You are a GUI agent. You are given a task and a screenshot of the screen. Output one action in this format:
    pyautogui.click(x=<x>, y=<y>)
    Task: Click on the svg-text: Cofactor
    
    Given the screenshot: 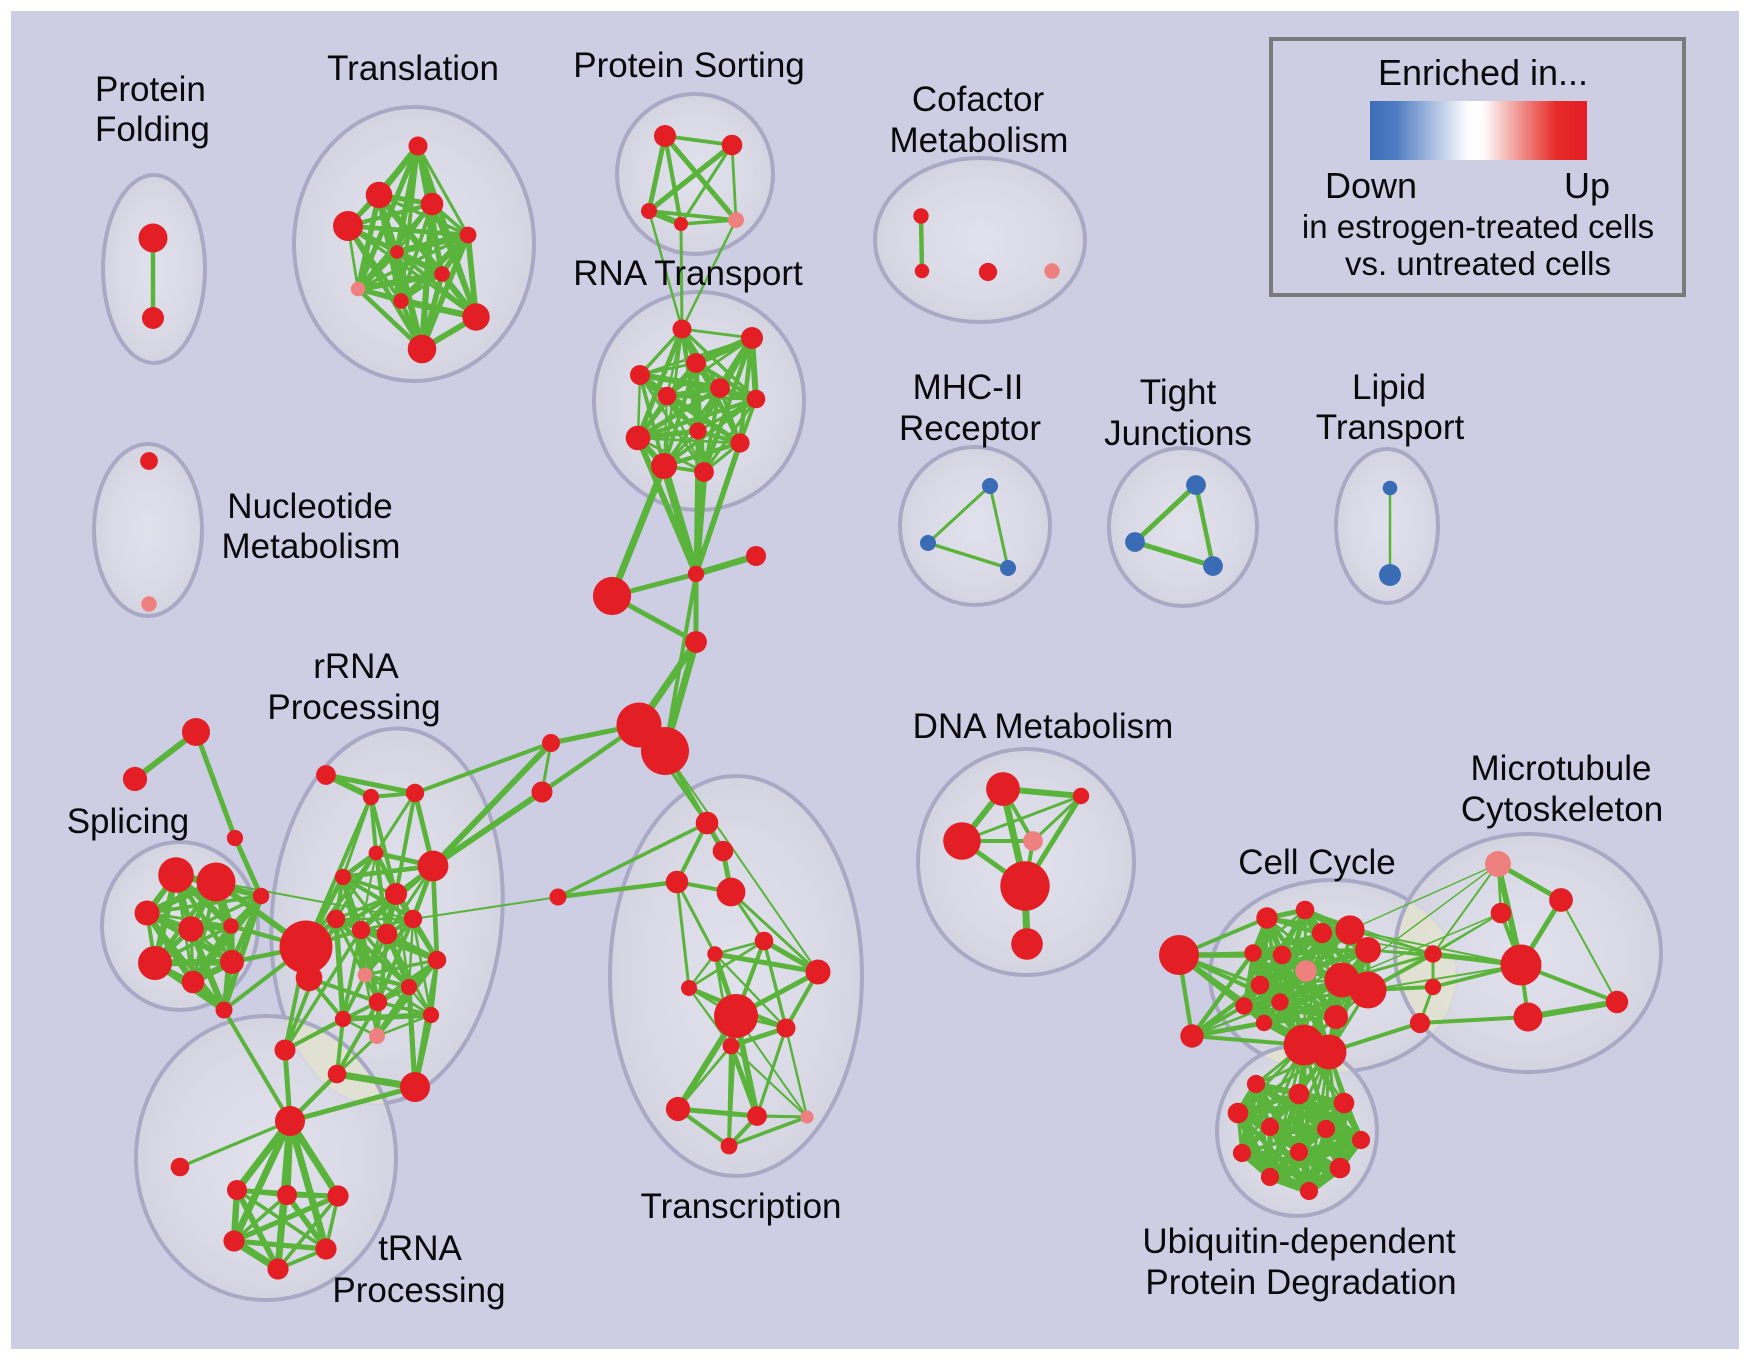 What is the action you would take?
    pyautogui.click(x=978, y=99)
    